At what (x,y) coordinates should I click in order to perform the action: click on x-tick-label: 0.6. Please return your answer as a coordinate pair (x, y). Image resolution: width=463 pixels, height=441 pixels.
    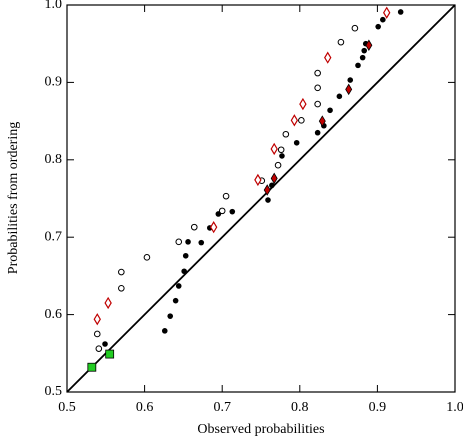
    Looking at the image, I should click on (145, 407).